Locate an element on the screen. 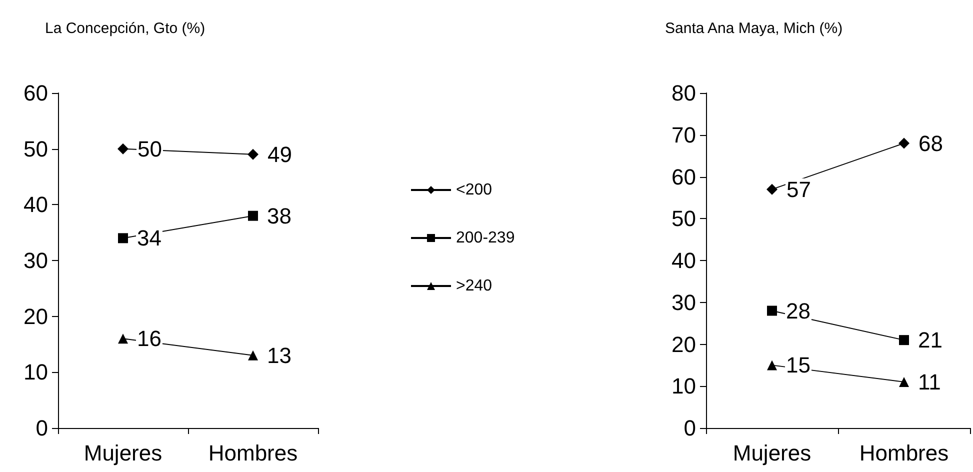 This screenshot has width=973, height=472. data-label: 13 is located at coordinates (279, 355).